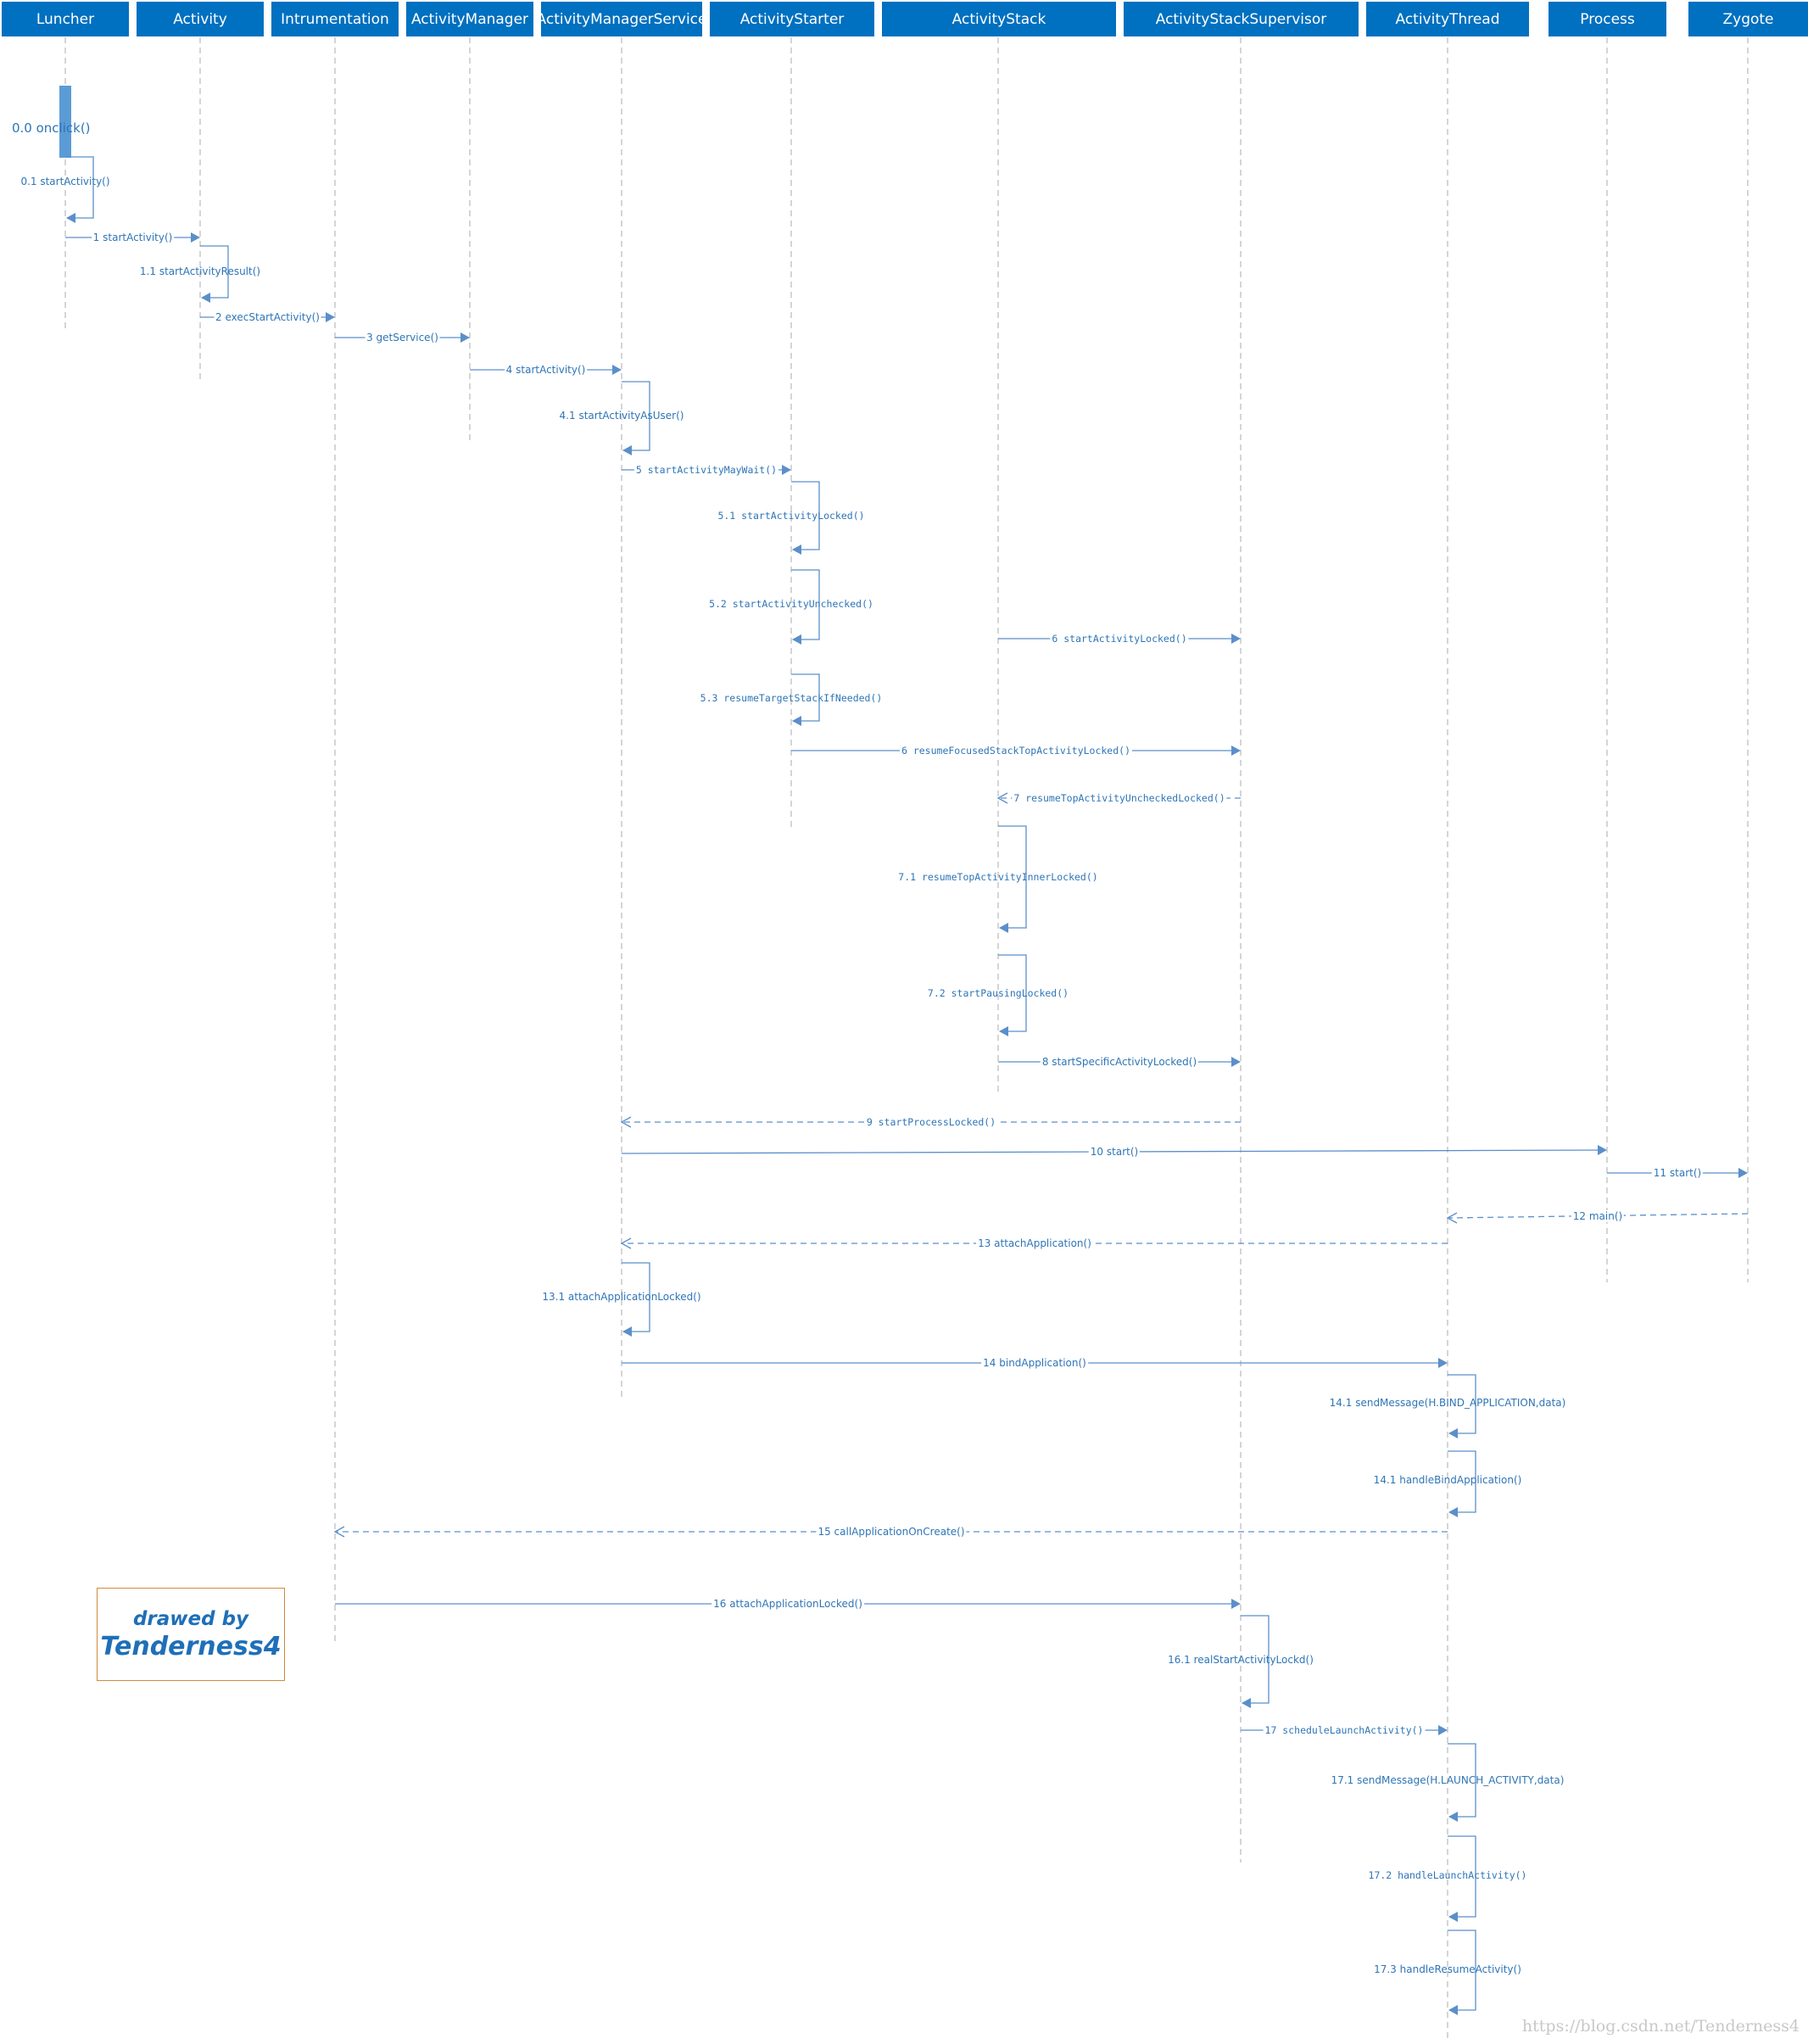  What do you see at coordinates (1607, 19) in the screenshot?
I see `participant-process: Process` at bounding box center [1607, 19].